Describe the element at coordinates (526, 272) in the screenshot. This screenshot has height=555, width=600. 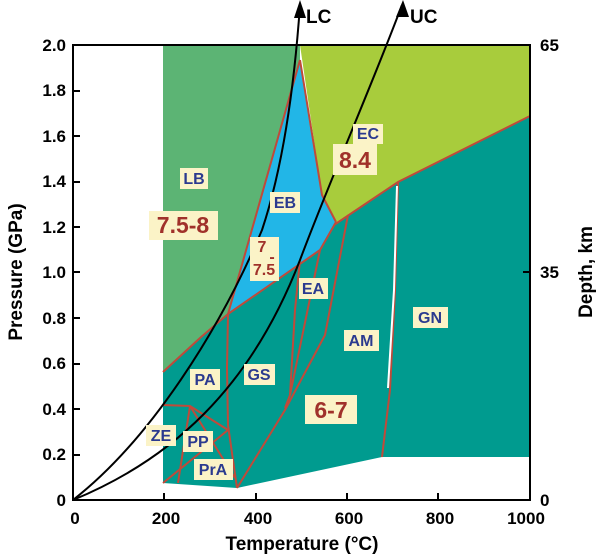
I see `y-right-ticks` at that location.